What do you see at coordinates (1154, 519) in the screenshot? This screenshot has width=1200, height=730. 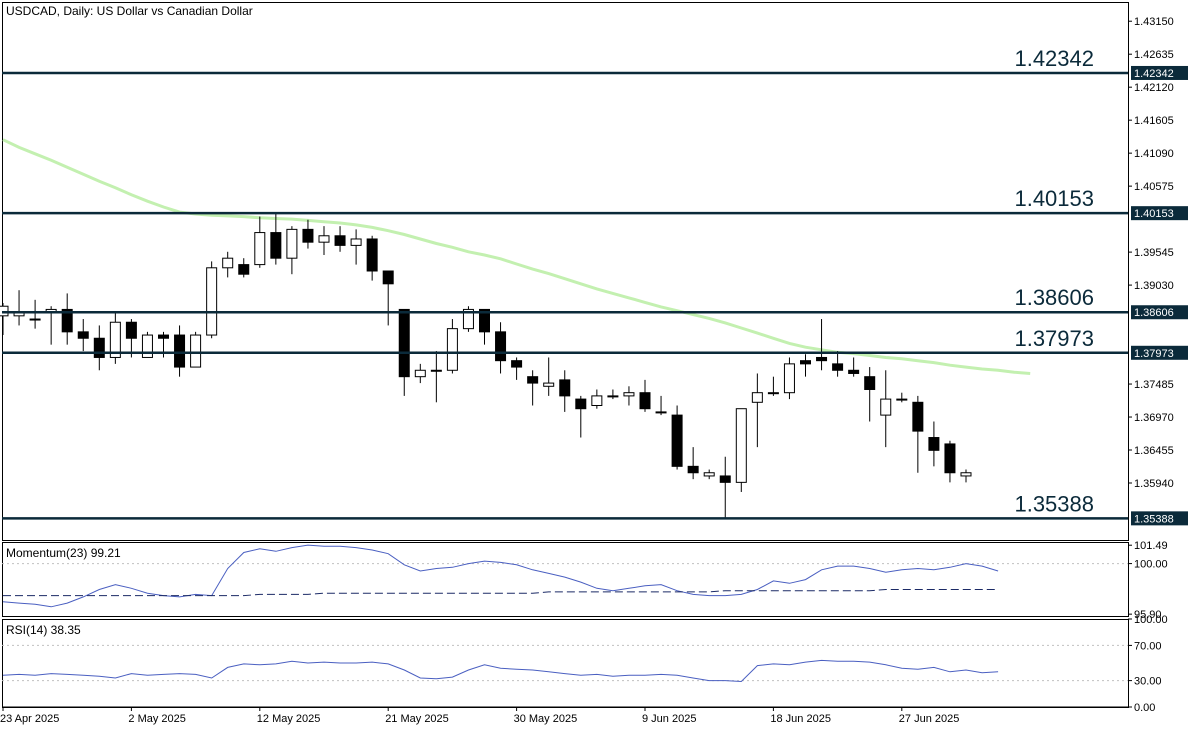 I see `level-price-tag-text: 1.35388` at bounding box center [1154, 519].